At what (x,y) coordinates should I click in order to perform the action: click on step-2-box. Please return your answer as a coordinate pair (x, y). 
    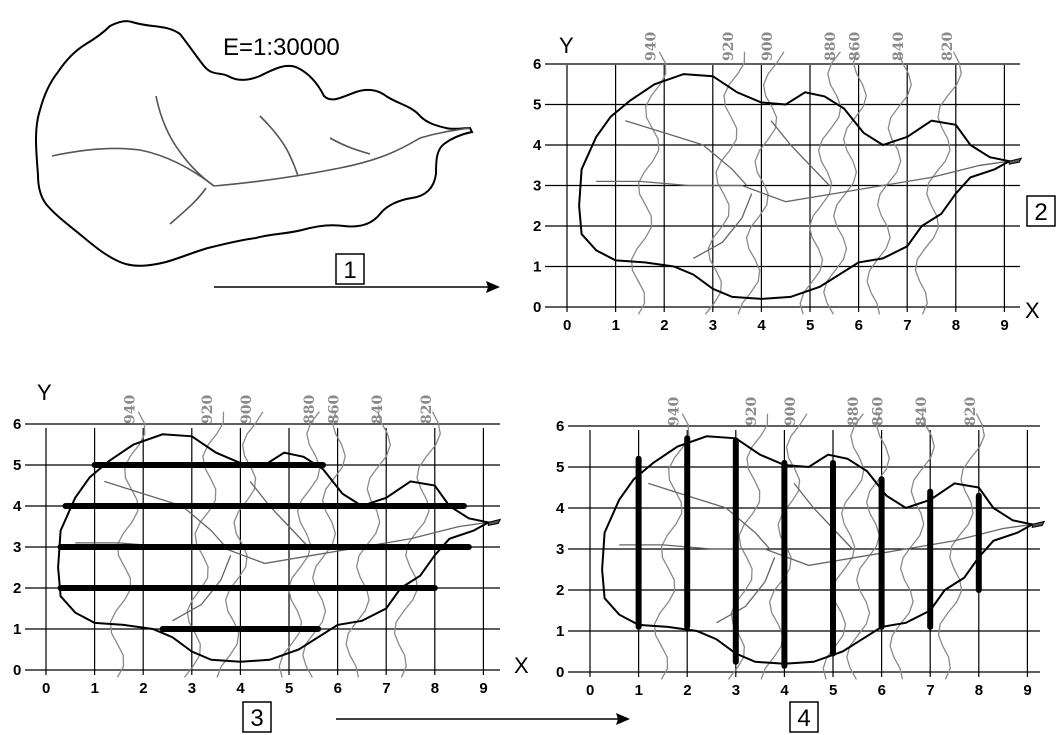
    Looking at the image, I should click on (1041, 211).